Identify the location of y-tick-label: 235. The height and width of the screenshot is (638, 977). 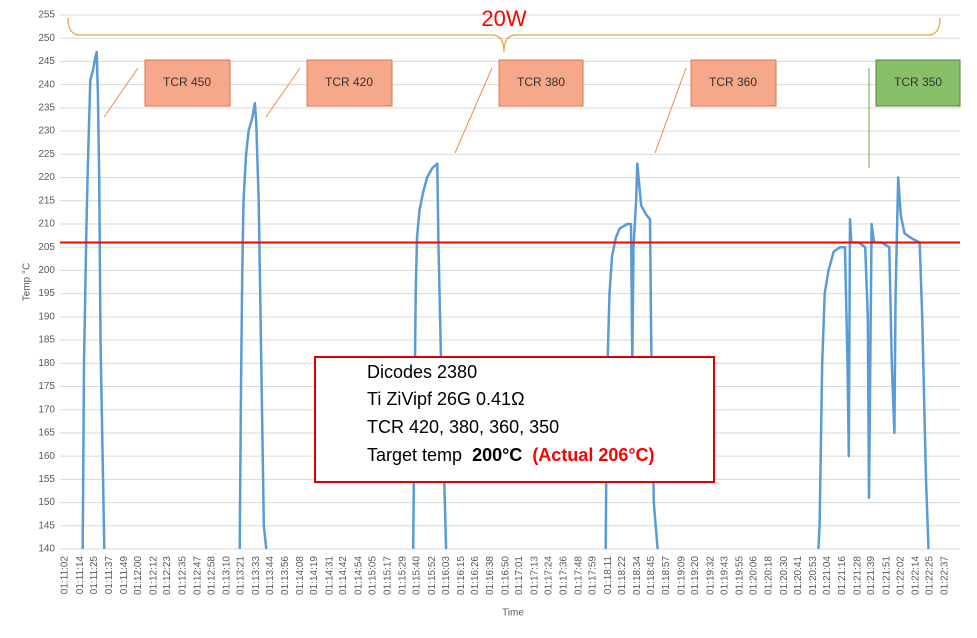
(46, 108).